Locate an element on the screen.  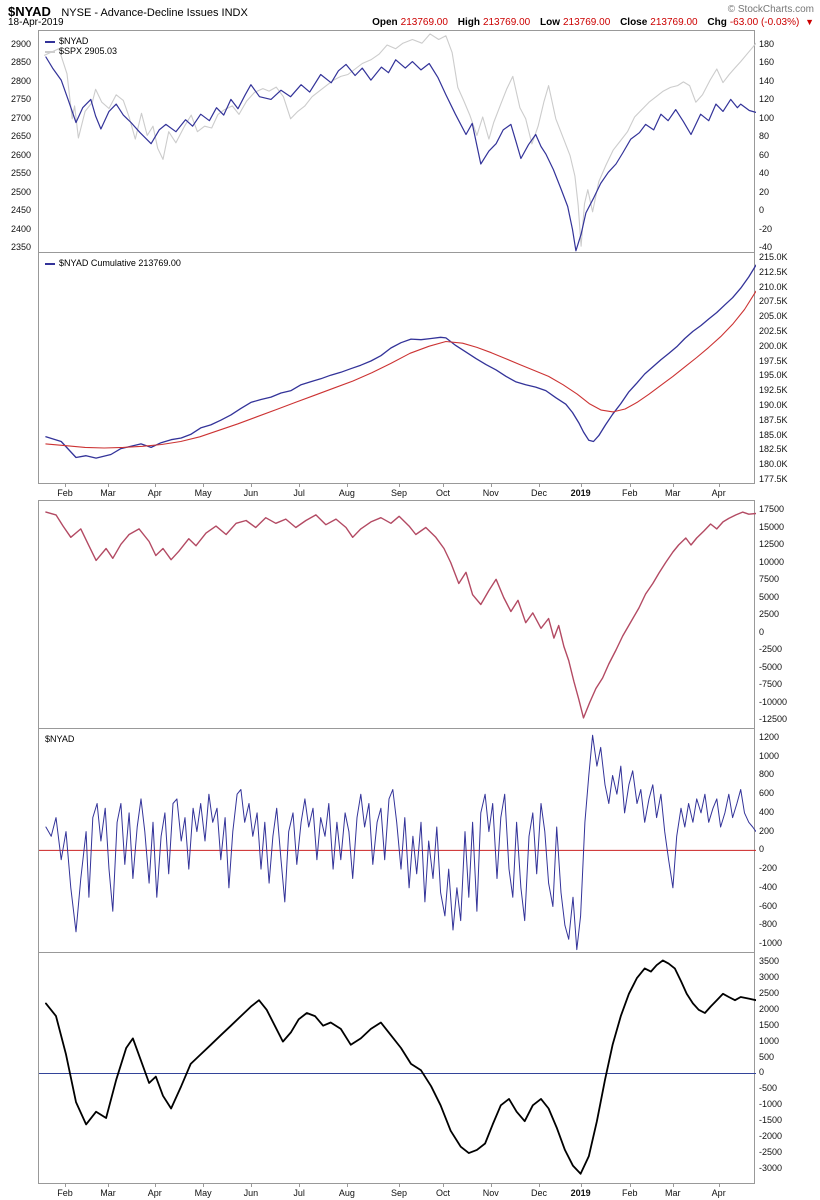
legend-label: $NYAD Cumulative 213769.00 is located at coordinates (120, 263).